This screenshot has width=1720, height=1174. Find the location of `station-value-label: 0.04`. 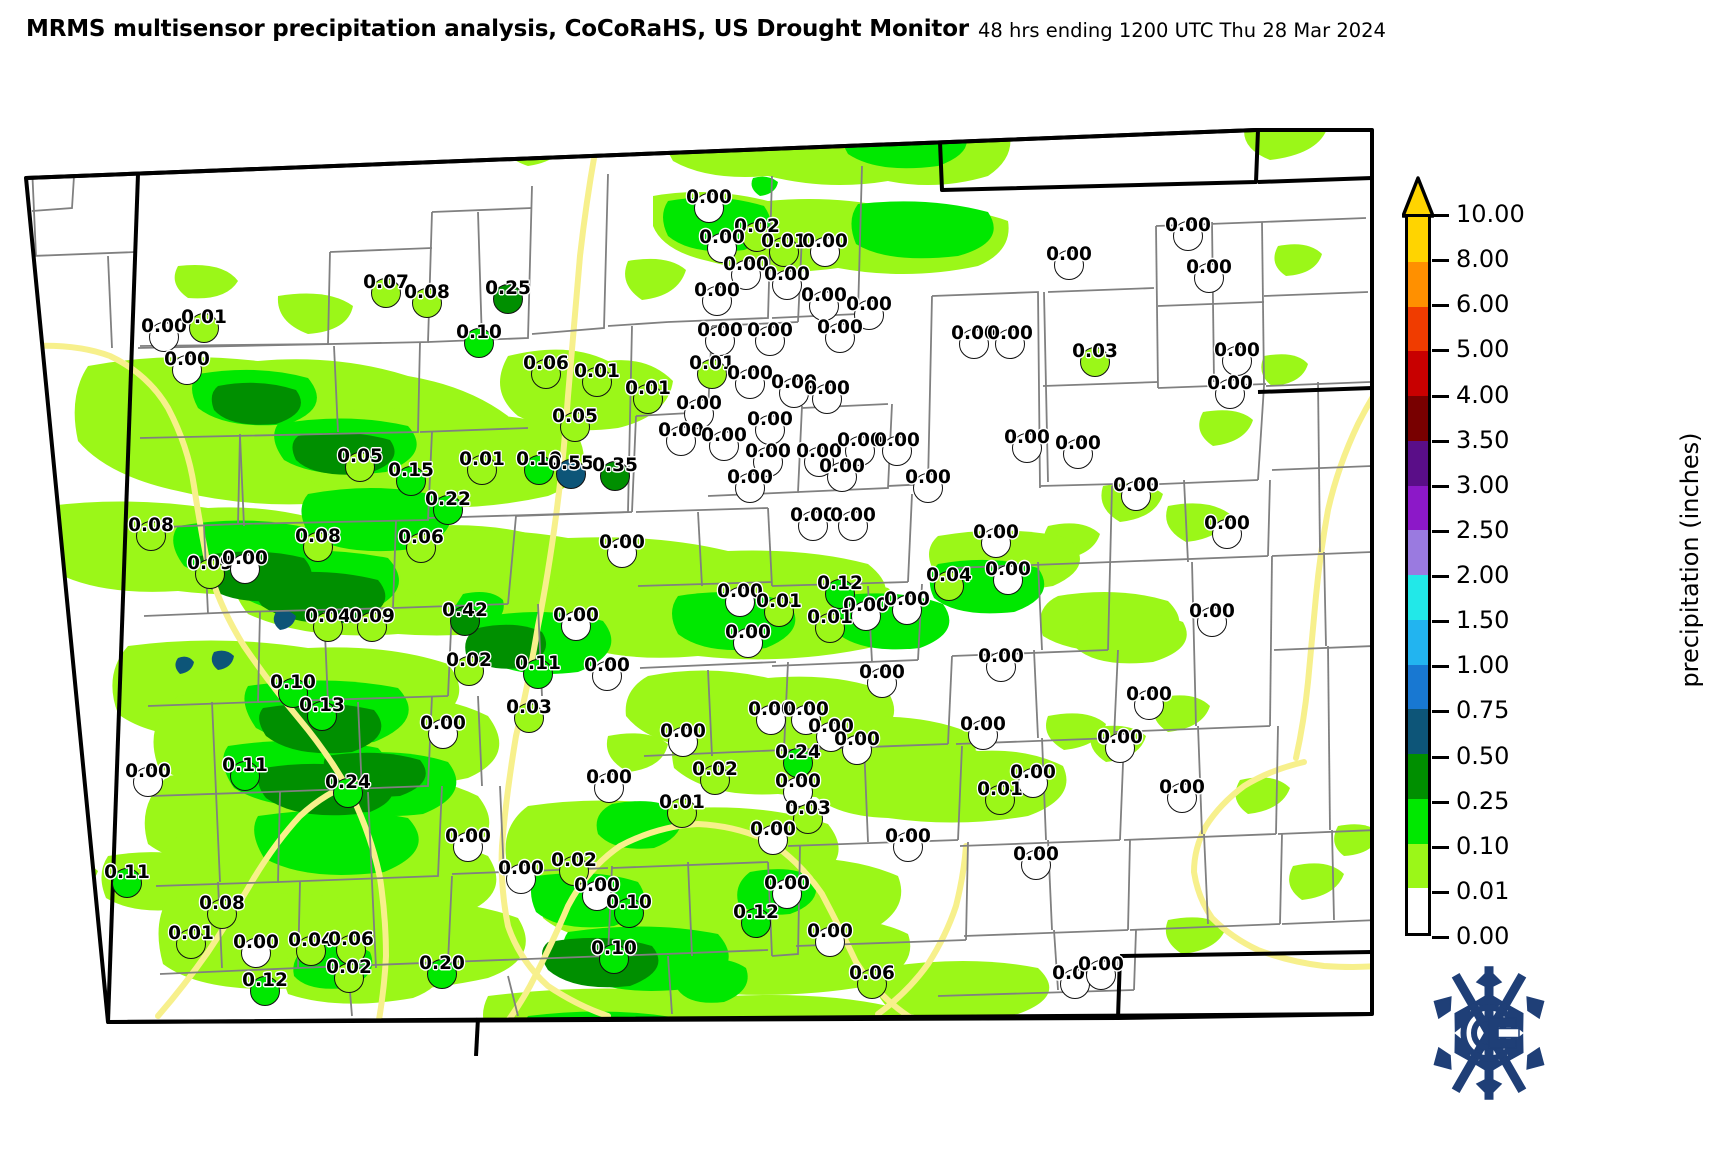

station-value-label: 0.04 is located at coordinates (311, 940).